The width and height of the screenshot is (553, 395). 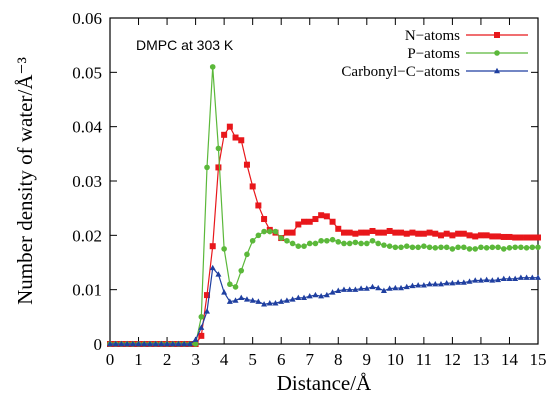 I want to click on legend-marker, so click(x=497, y=53).